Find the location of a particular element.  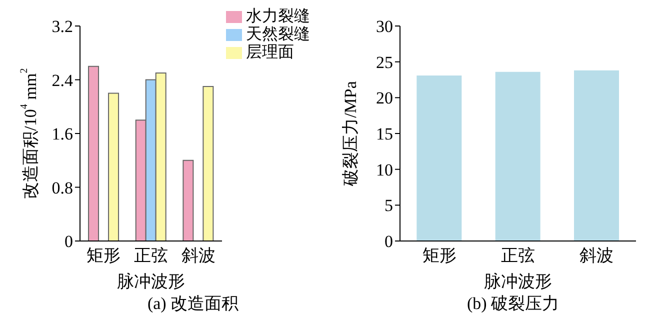

y-tick-label: 15 is located at coordinates (384, 134).